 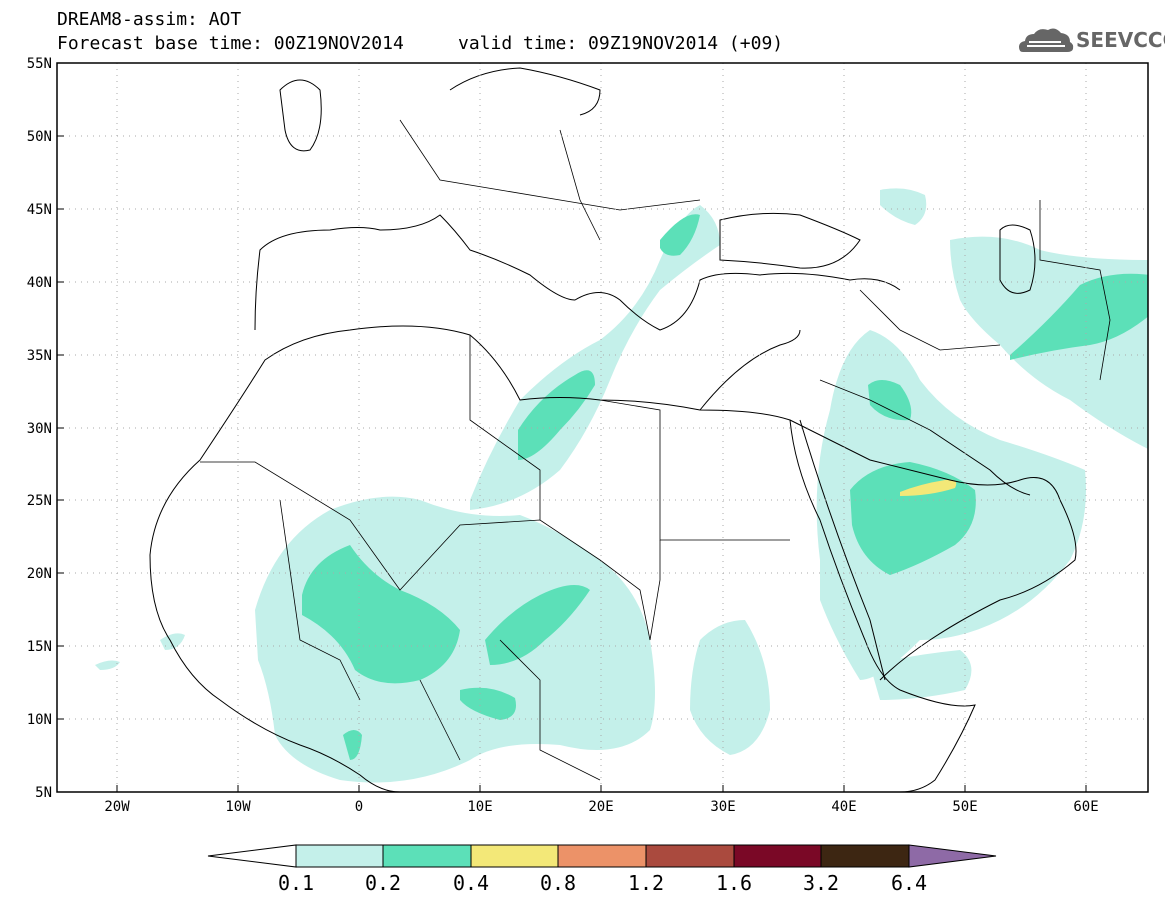 I want to click on colorbar, so click(x=602, y=856).